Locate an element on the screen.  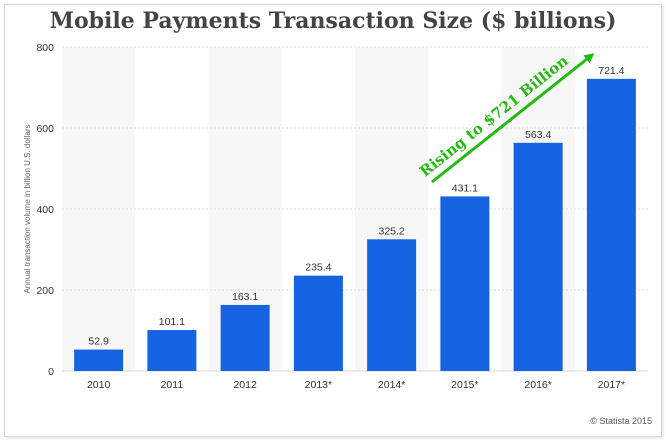
x-tick-label: 2015* is located at coordinates (464, 385).